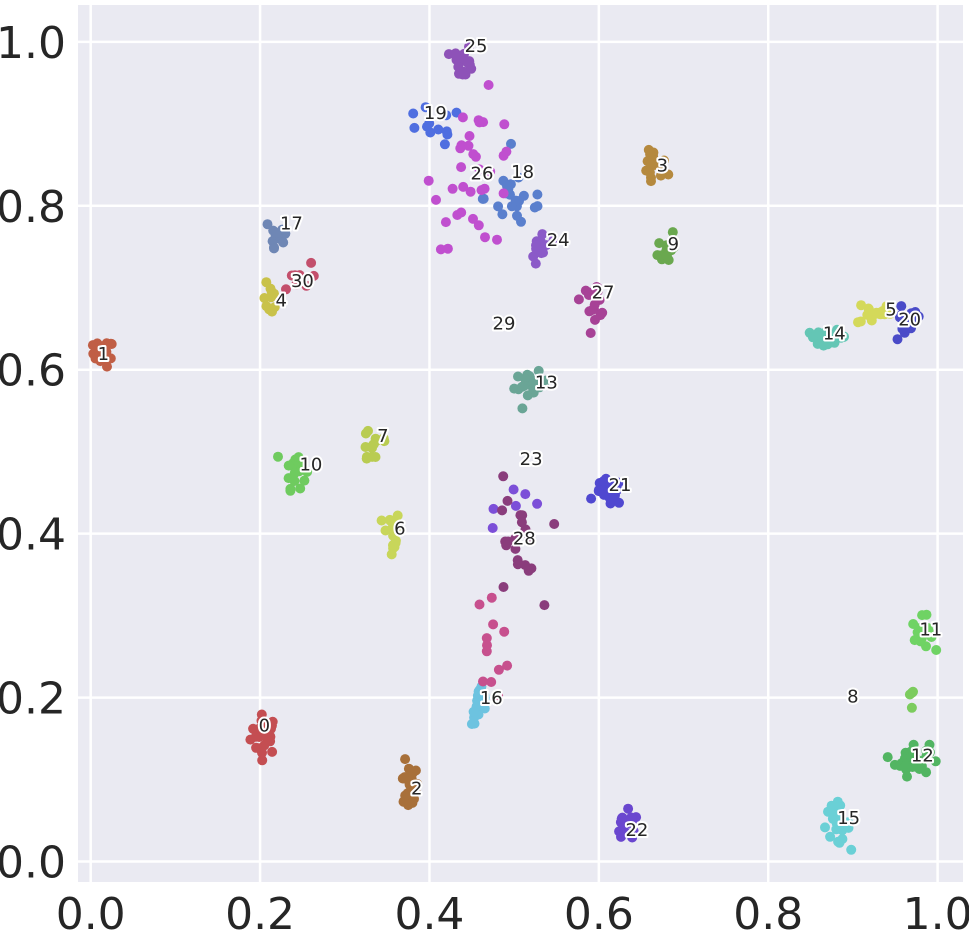 The width and height of the screenshot is (969, 939). I want to click on cluster-label-28: 28, so click(524, 538).